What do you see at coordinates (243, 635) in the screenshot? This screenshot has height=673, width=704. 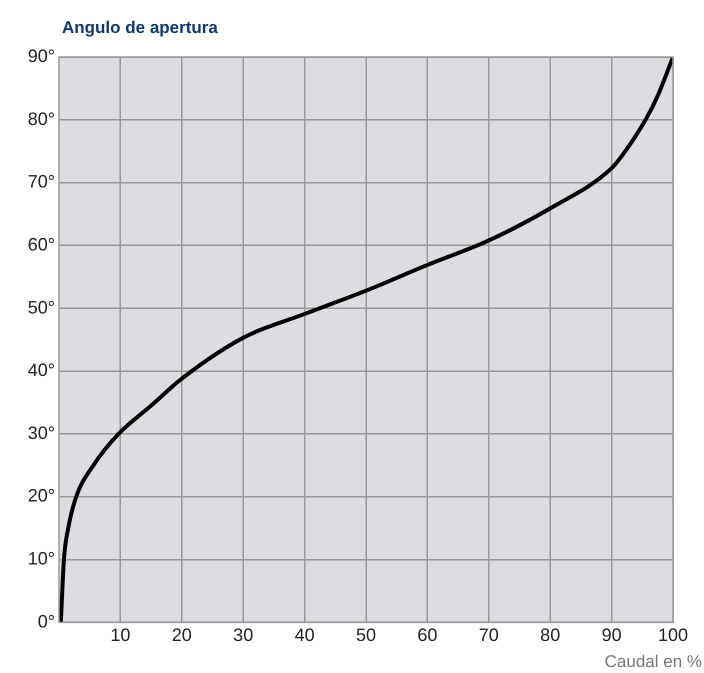 I see `x-tick-label: 30` at bounding box center [243, 635].